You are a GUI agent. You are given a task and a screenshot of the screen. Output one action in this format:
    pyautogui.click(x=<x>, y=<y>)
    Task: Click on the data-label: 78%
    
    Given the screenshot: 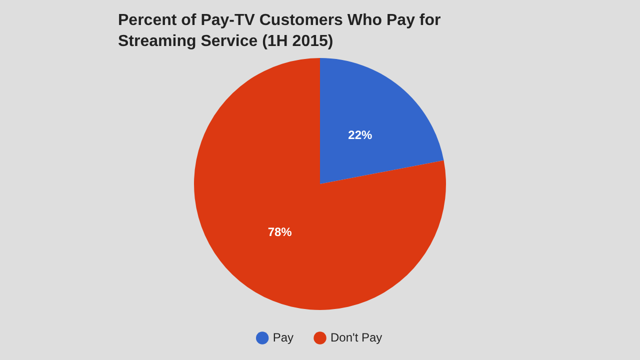 What is the action you would take?
    pyautogui.click(x=280, y=231)
    